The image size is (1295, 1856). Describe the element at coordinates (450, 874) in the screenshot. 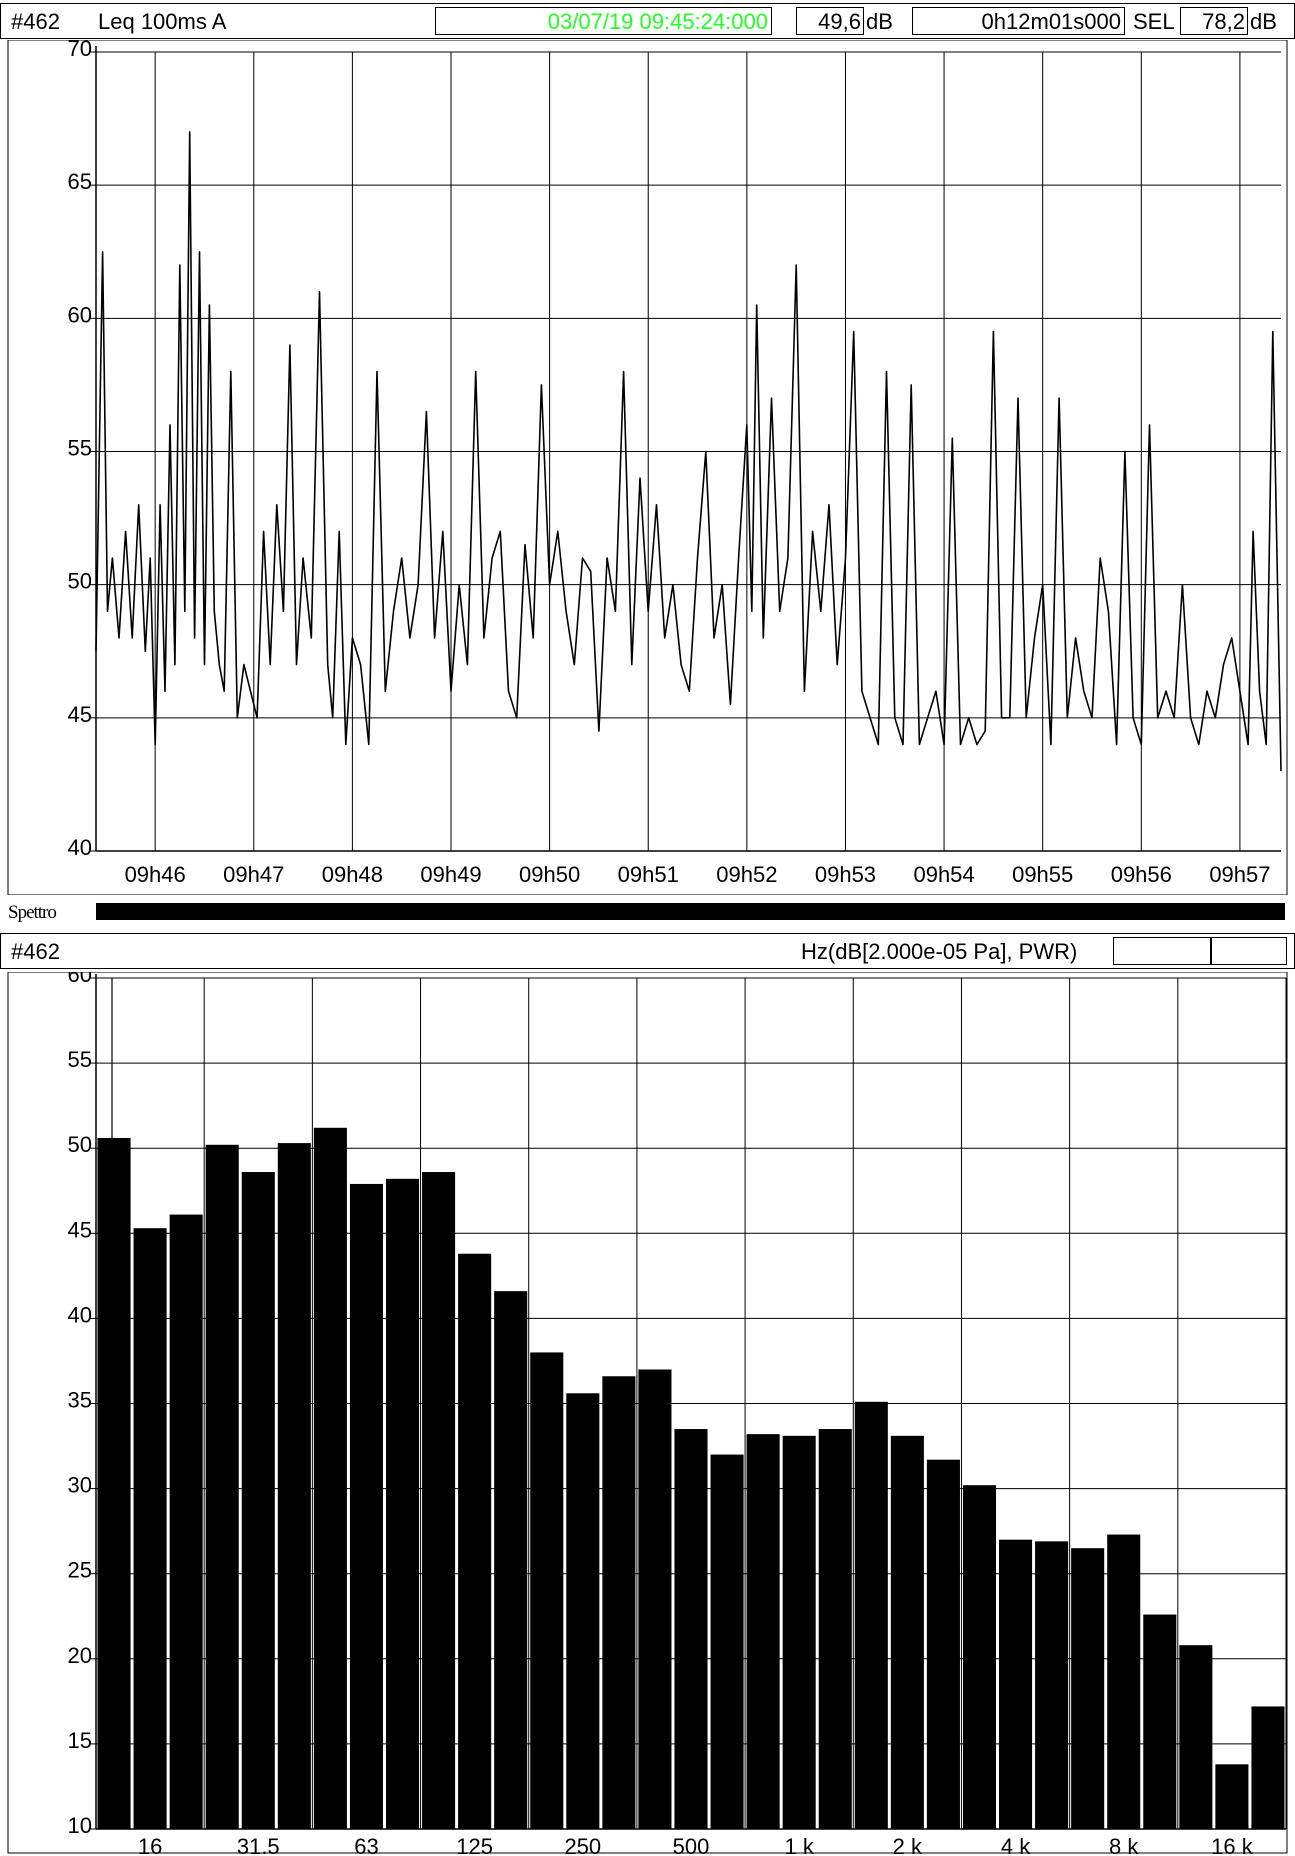

I see `x-tick-label: 09h49` at that location.